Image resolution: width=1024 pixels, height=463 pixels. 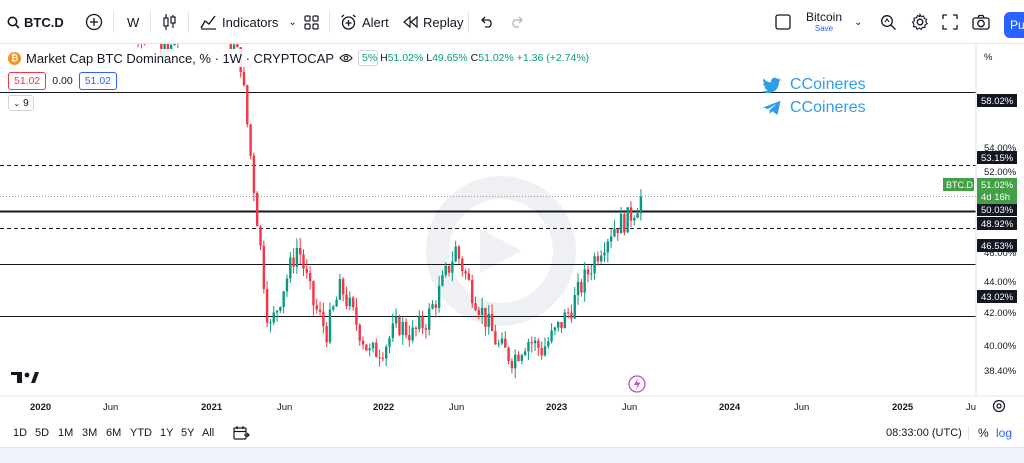 What do you see at coordinates (950, 22) in the screenshot?
I see `fullscreen-button` at bounding box center [950, 22].